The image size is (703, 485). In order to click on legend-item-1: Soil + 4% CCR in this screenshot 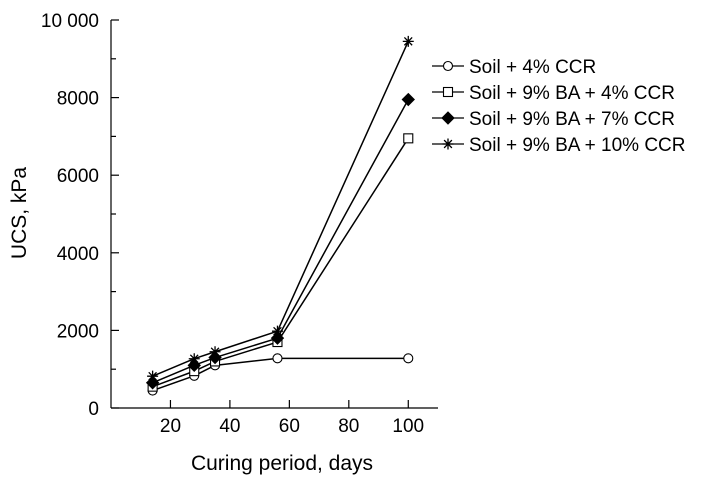, I will do `click(514, 67)`.